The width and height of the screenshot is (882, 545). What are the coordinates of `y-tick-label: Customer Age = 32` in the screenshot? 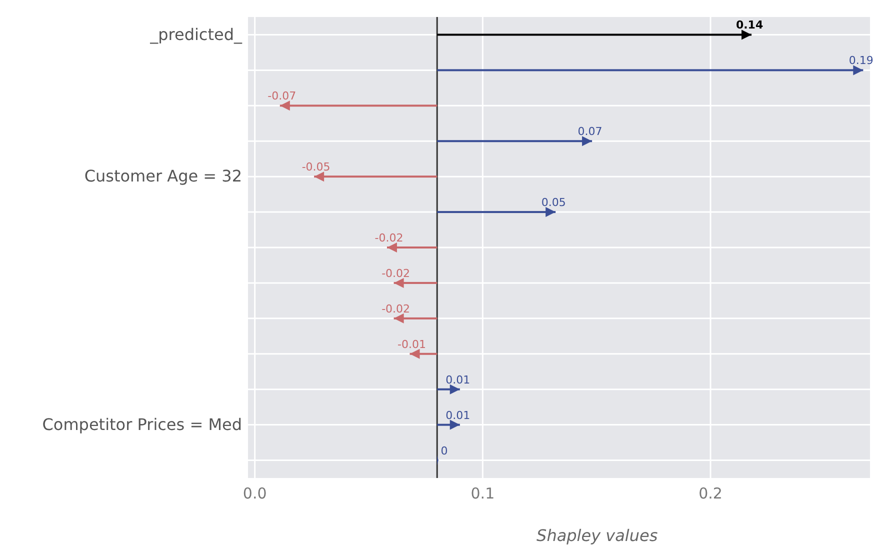 It's located at (163, 176).